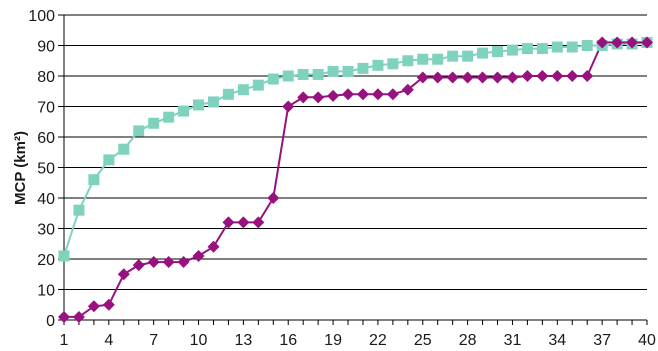 This screenshot has width=658, height=351. What do you see at coordinates (46, 108) in the screenshot?
I see `y-tick-label-70: 70` at bounding box center [46, 108].